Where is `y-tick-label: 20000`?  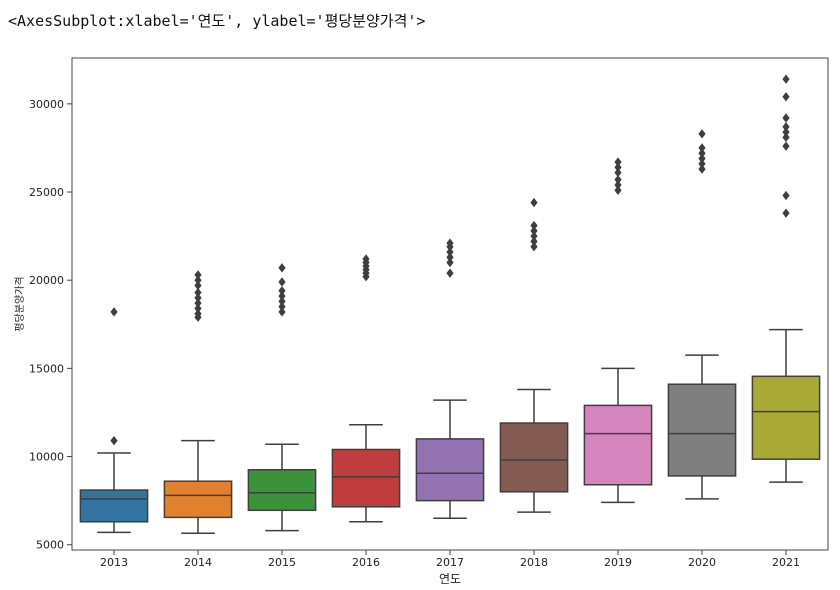
y-tick-label: 20000 is located at coordinates (46, 280).